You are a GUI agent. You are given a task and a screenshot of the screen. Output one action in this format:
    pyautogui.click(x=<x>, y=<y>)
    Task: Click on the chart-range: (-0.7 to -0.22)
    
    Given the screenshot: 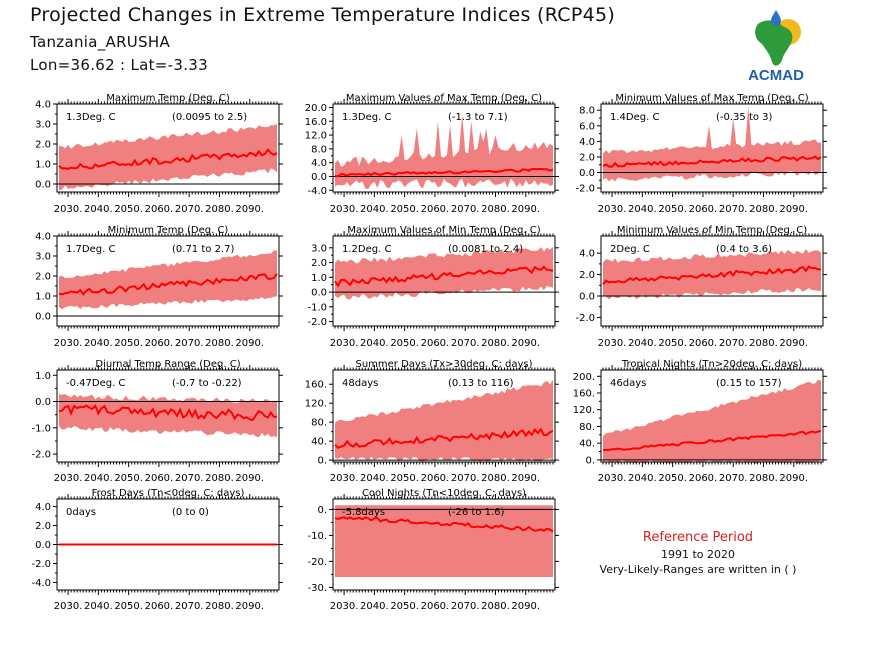 What is the action you would take?
    pyautogui.click(x=207, y=383)
    